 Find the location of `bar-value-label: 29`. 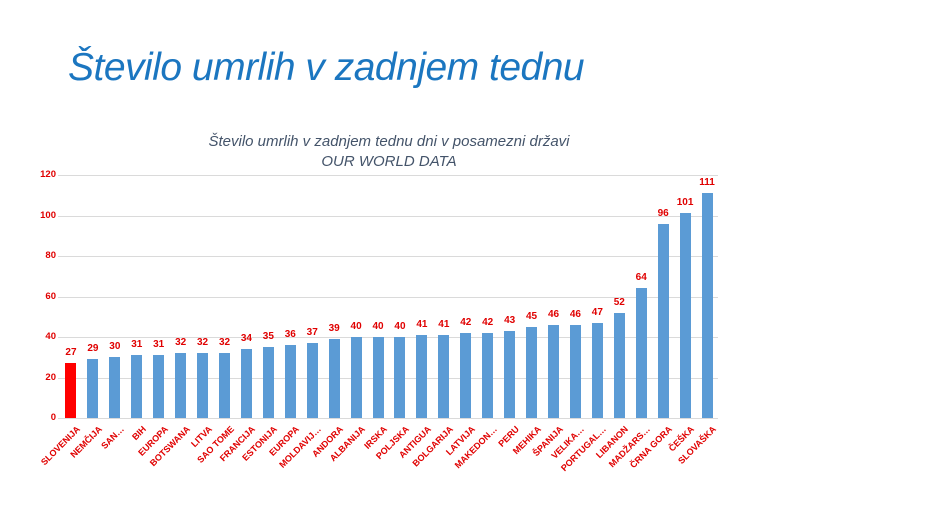

bar-value-label: 29 is located at coordinates (93, 349).